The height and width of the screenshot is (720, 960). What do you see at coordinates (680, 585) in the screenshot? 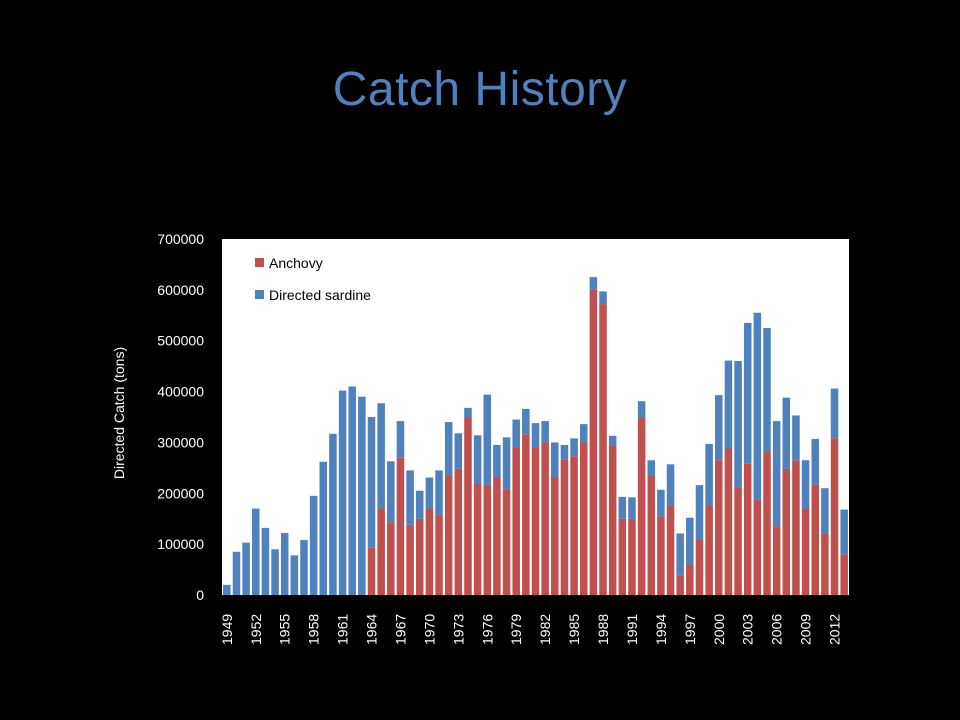
I see `bar-anchovy-1996` at bounding box center [680, 585].